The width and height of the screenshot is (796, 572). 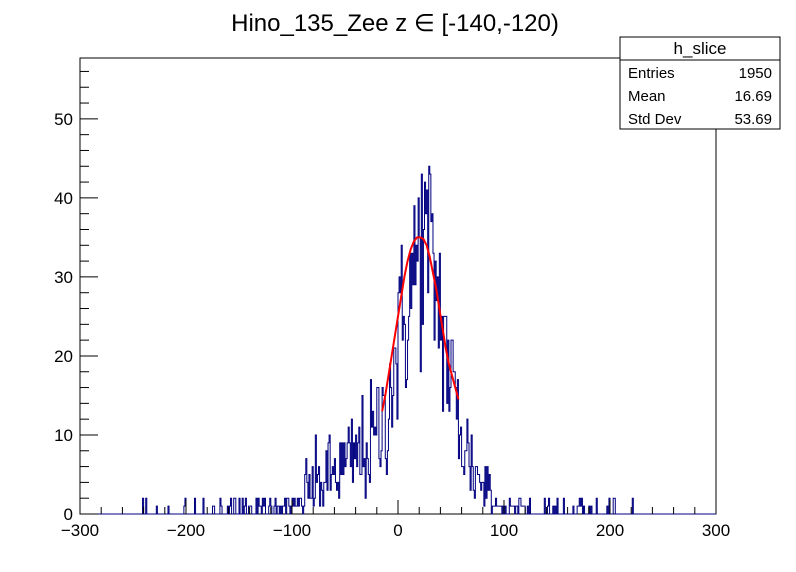 I want to click on fit-curve-layer, so click(x=420, y=324).